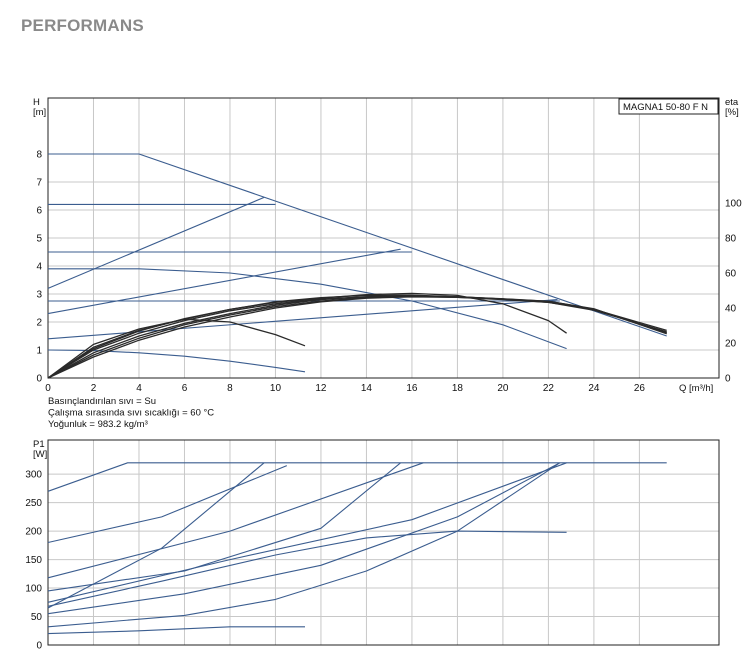 The height and width of the screenshot is (666, 756). Describe the element at coordinates (594, 388) in the screenshot. I see `x-tick-label: 24` at that location.